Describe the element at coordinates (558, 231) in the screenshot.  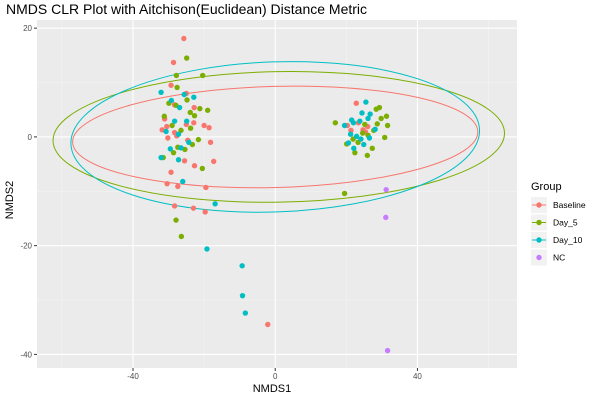
I see `legend-items: Baseline Day_5 Day_10 NC` at that location.